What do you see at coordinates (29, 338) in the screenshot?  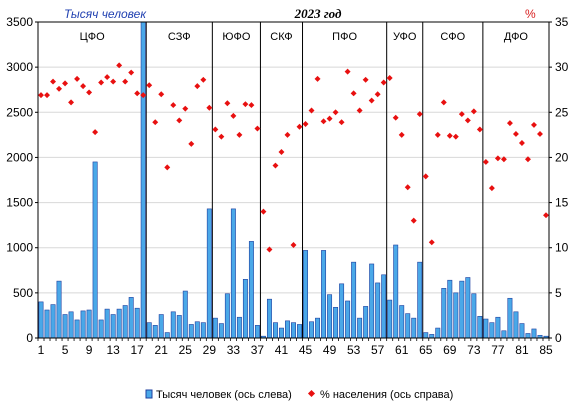 I see `left-tick-label: 0` at bounding box center [29, 338].